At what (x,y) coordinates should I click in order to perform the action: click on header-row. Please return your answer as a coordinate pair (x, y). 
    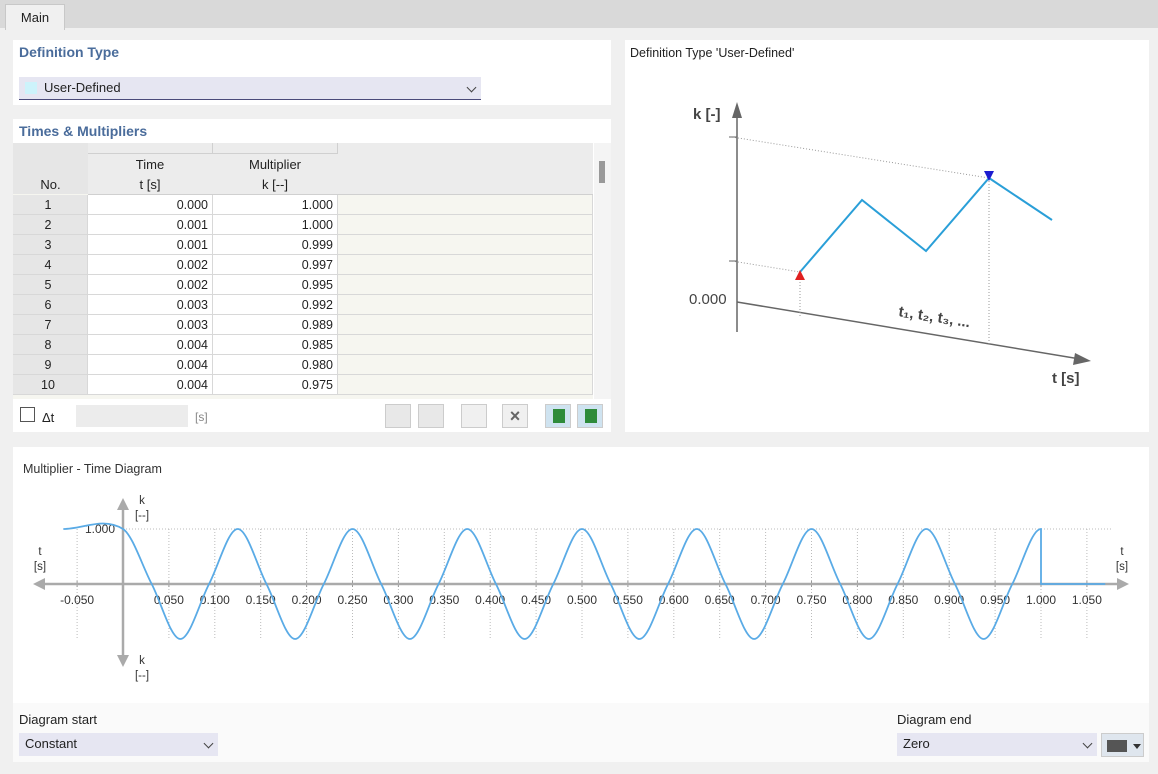
    Looking at the image, I should click on (340, 169).